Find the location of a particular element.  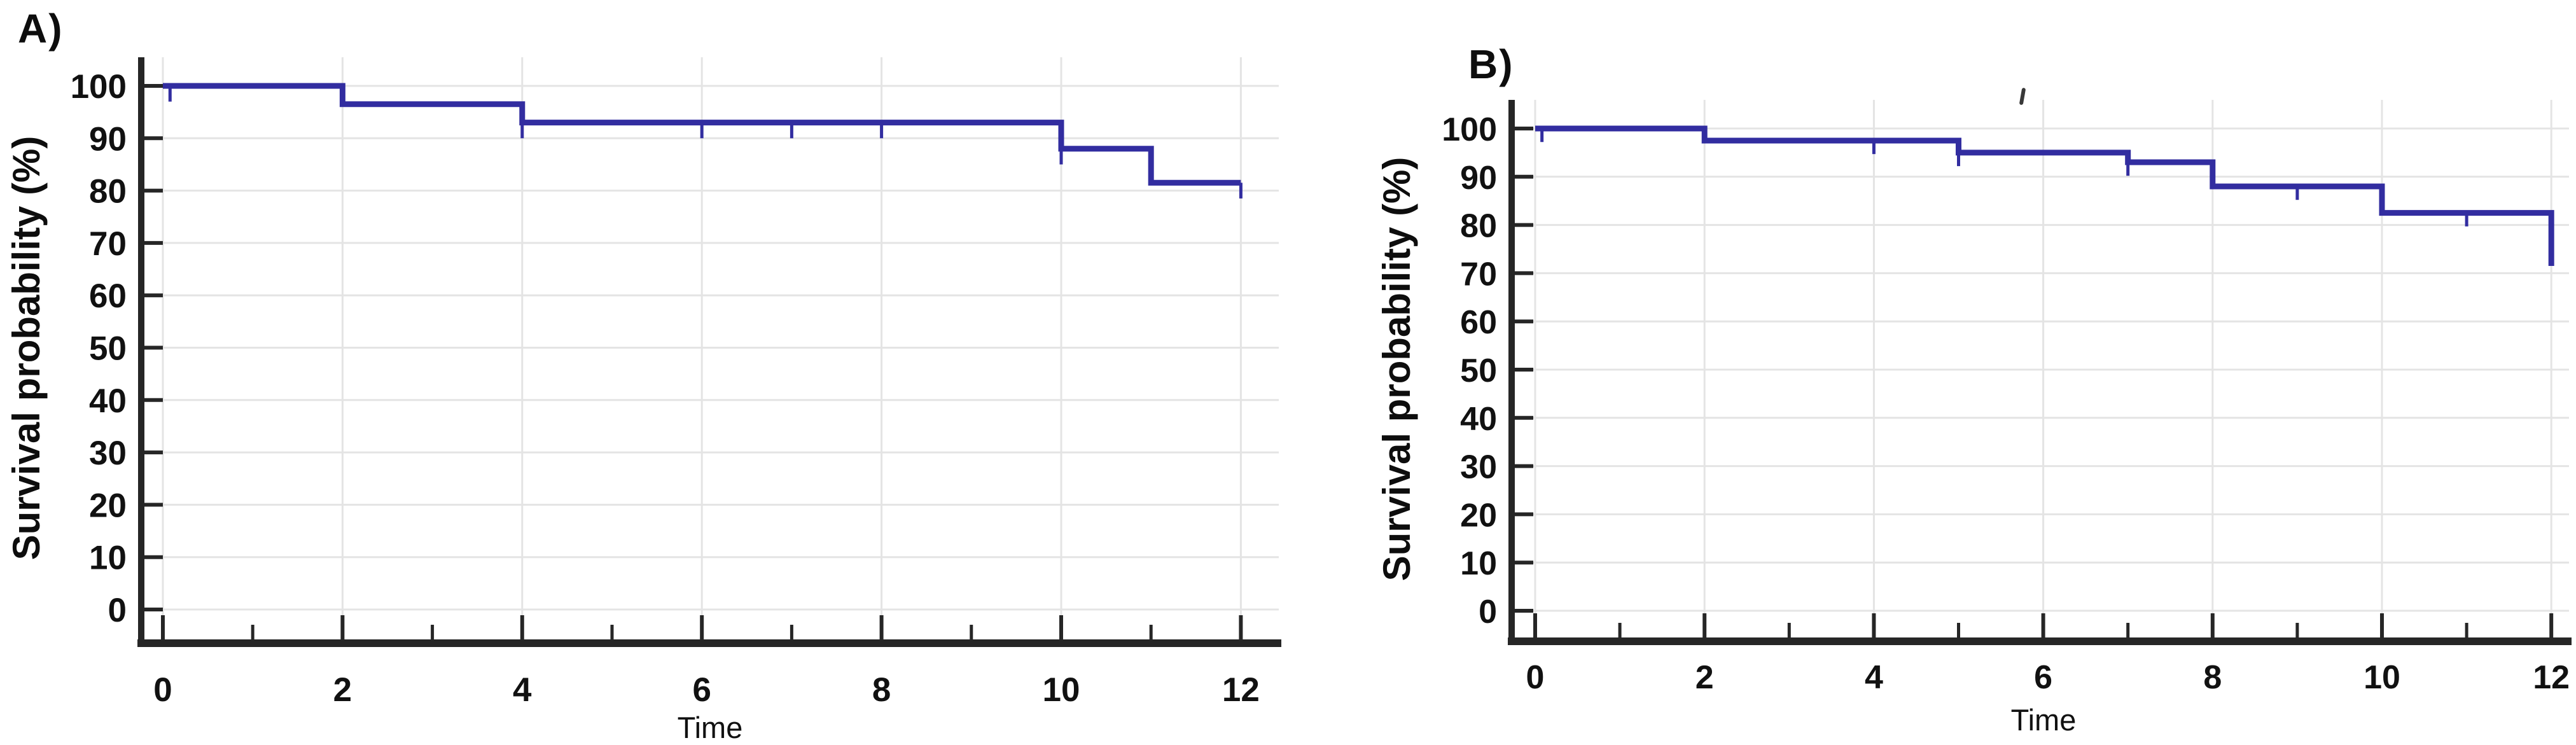

panel-b-y-axis-title: Survival probability (%) is located at coordinates (1396, 369).